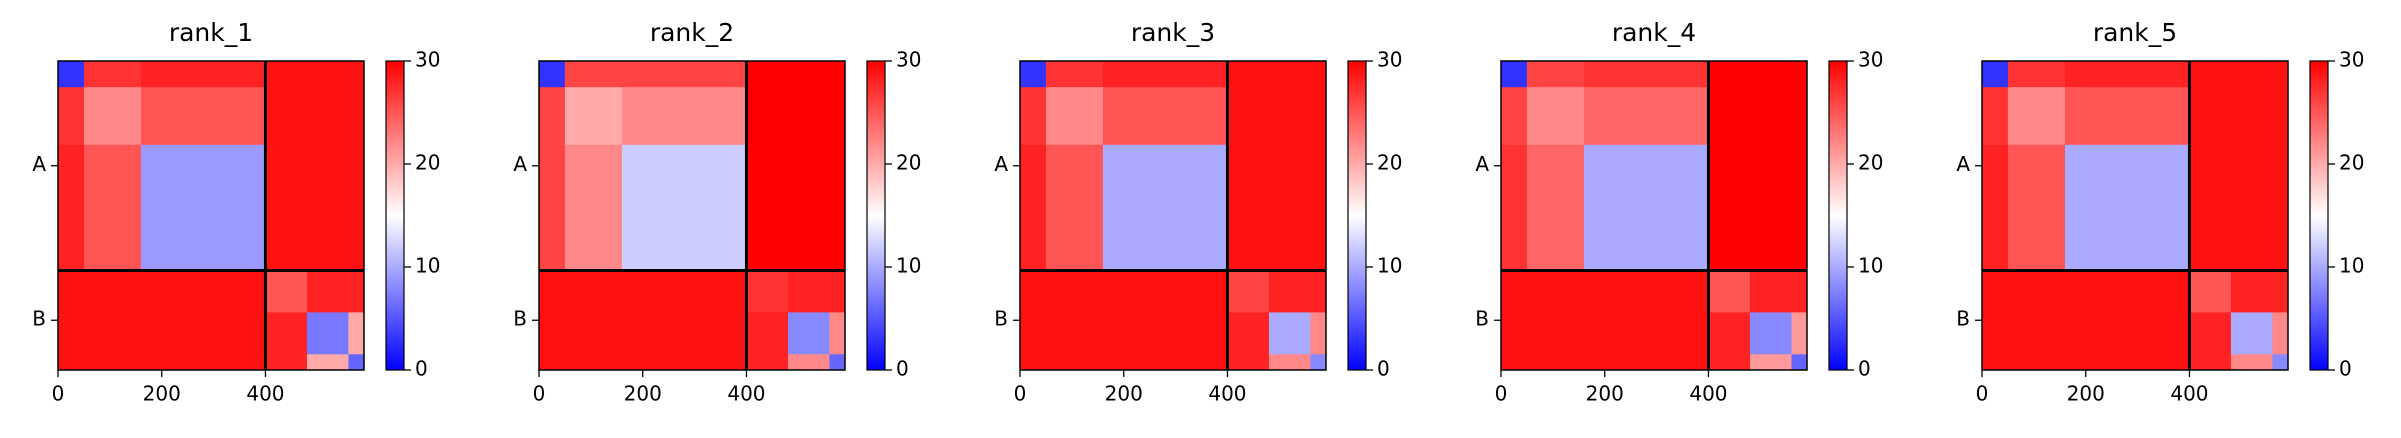 This screenshot has height=438, width=2401. What do you see at coordinates (2345, 369) in the screenshot?
I see `colorbar-tick-label: 0` at bounding box center [2345, 369].